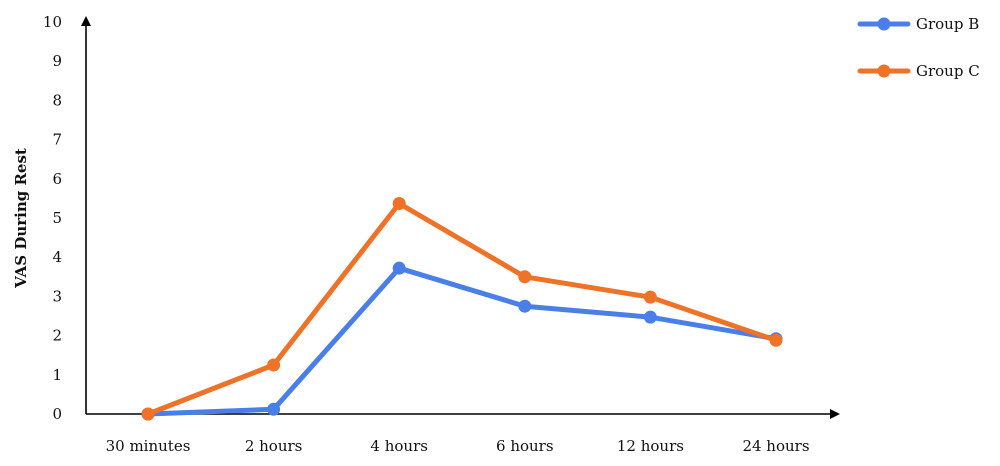 This screenshot has width=1000, height=466. What do you see at coordinates (21, 218) in the screenshot?
I see `y-axis-label: VAS During Rest` at bounding box center [21, 218].